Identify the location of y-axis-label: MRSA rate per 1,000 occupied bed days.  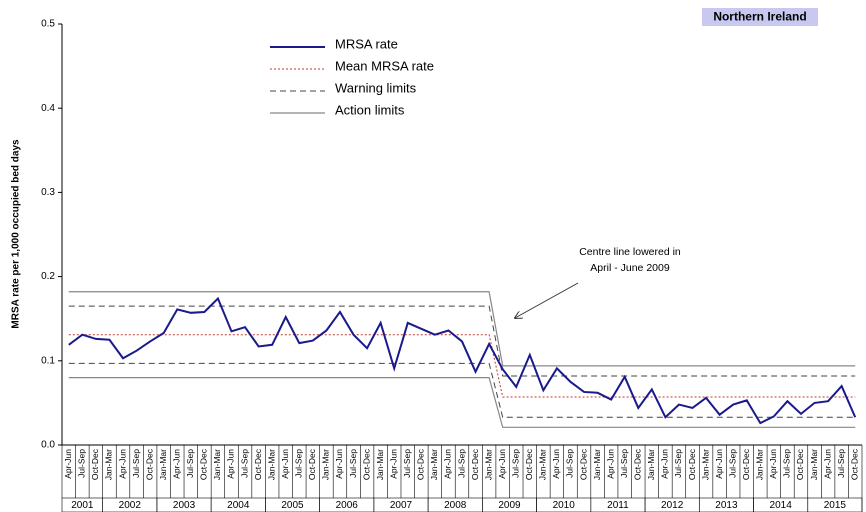
(16, 234).